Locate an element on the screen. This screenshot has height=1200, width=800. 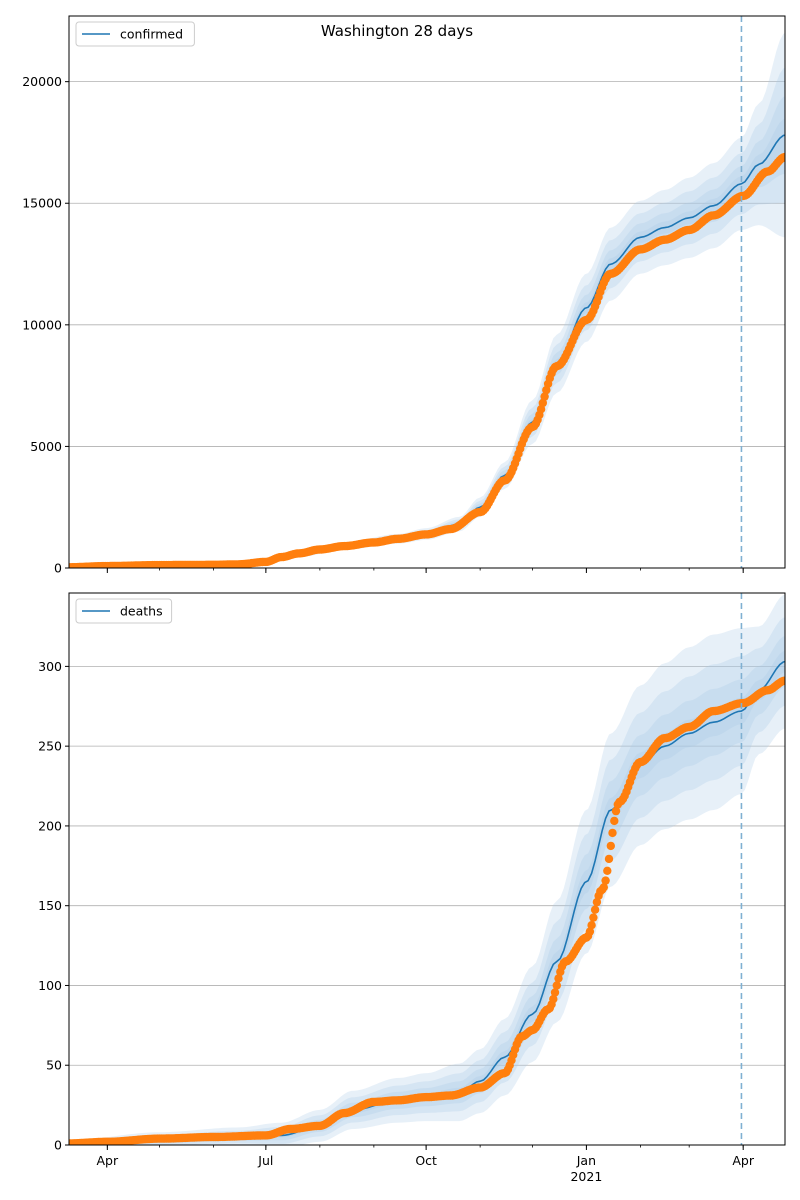
figure-title: Washington 28 days is located at coordinates (397, 31).